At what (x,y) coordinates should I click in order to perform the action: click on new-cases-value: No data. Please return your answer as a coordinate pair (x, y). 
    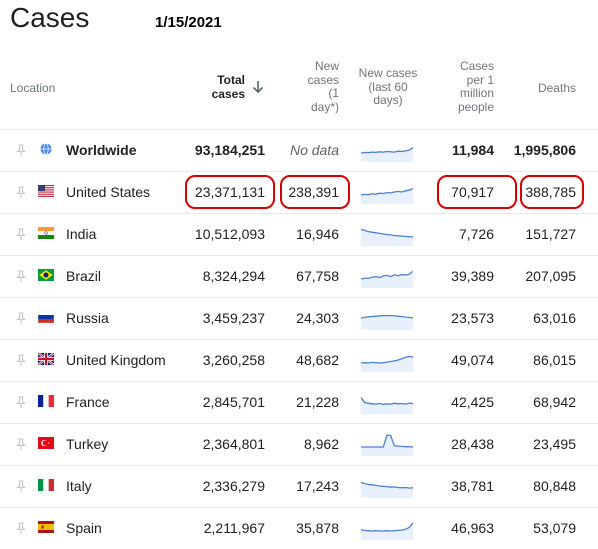
    Looking at the image, I should click on (314, 150).